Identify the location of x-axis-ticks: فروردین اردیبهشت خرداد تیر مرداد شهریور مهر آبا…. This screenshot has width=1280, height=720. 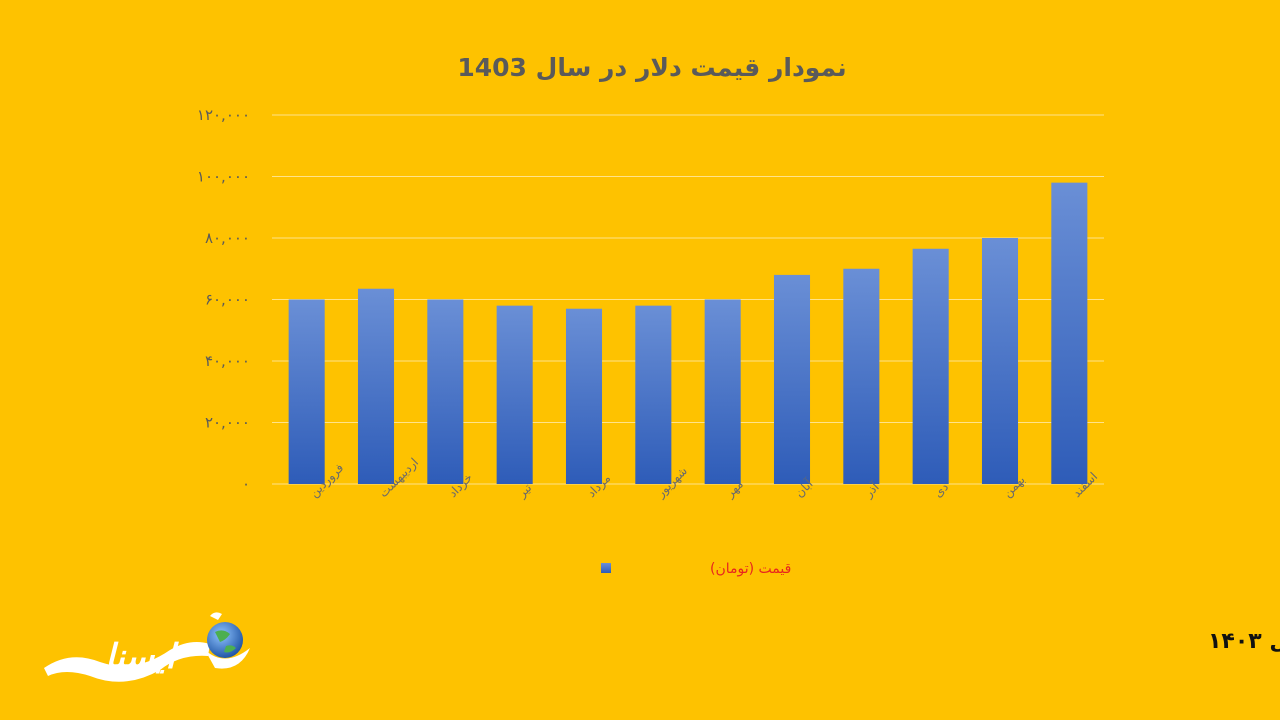
(703, 478).